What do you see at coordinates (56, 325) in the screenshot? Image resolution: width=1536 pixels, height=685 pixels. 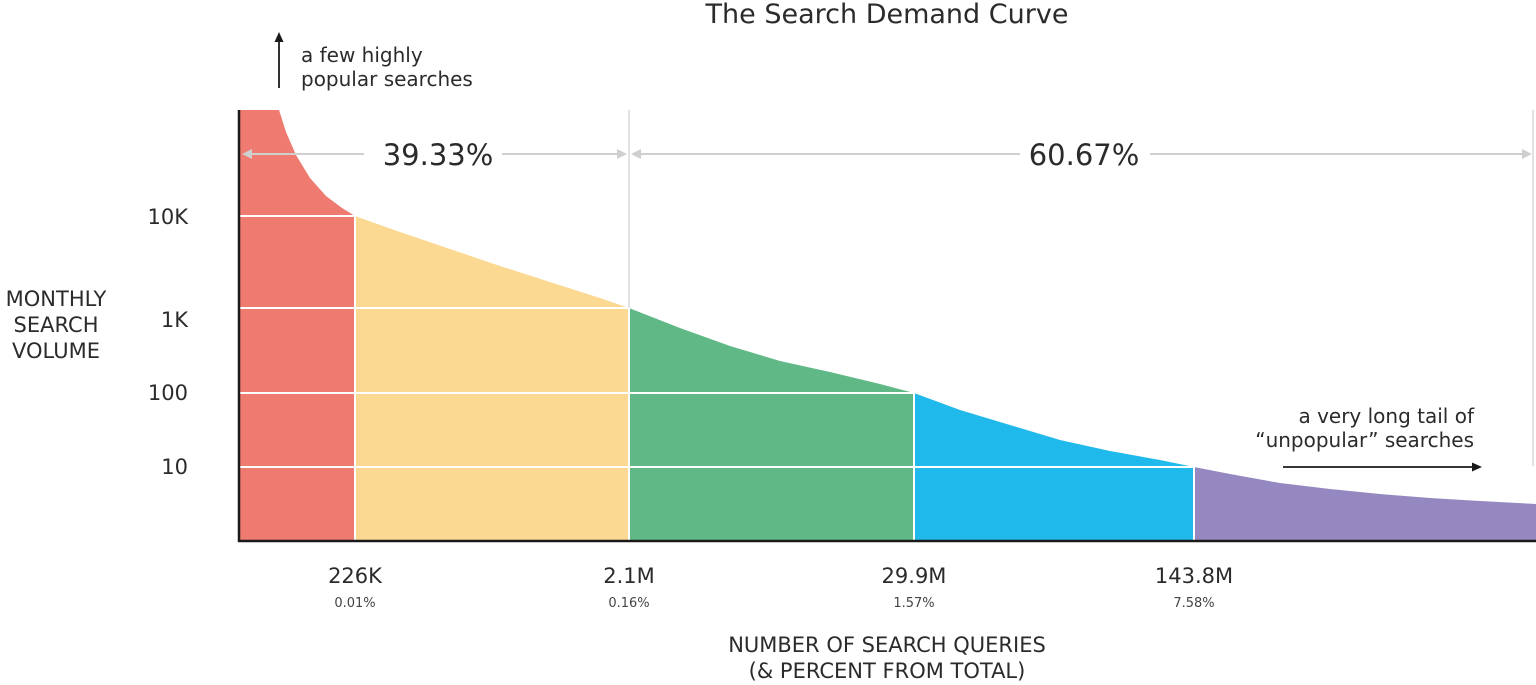 I see `y-axis-label-line: SEARCH` at bounding box center [56, 325].